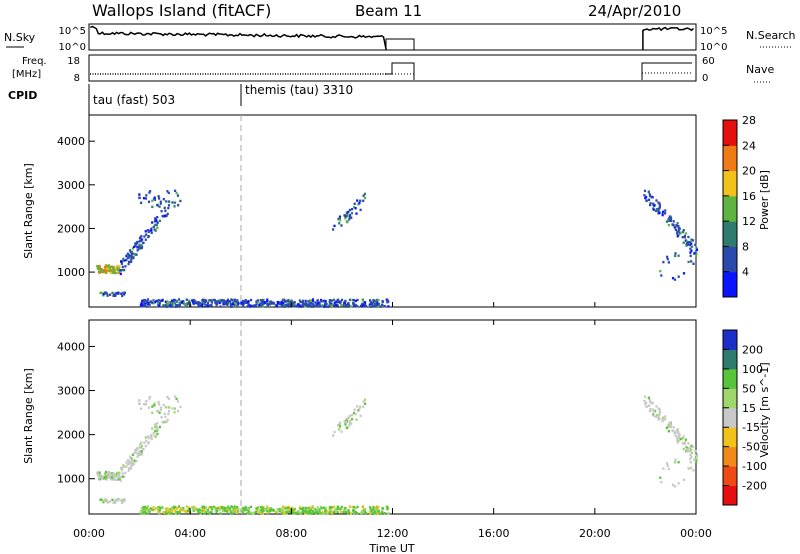  Describe the element at coordinates (494, 533) in the screenshot. I see `time-tick-label: 16:00` at that location.